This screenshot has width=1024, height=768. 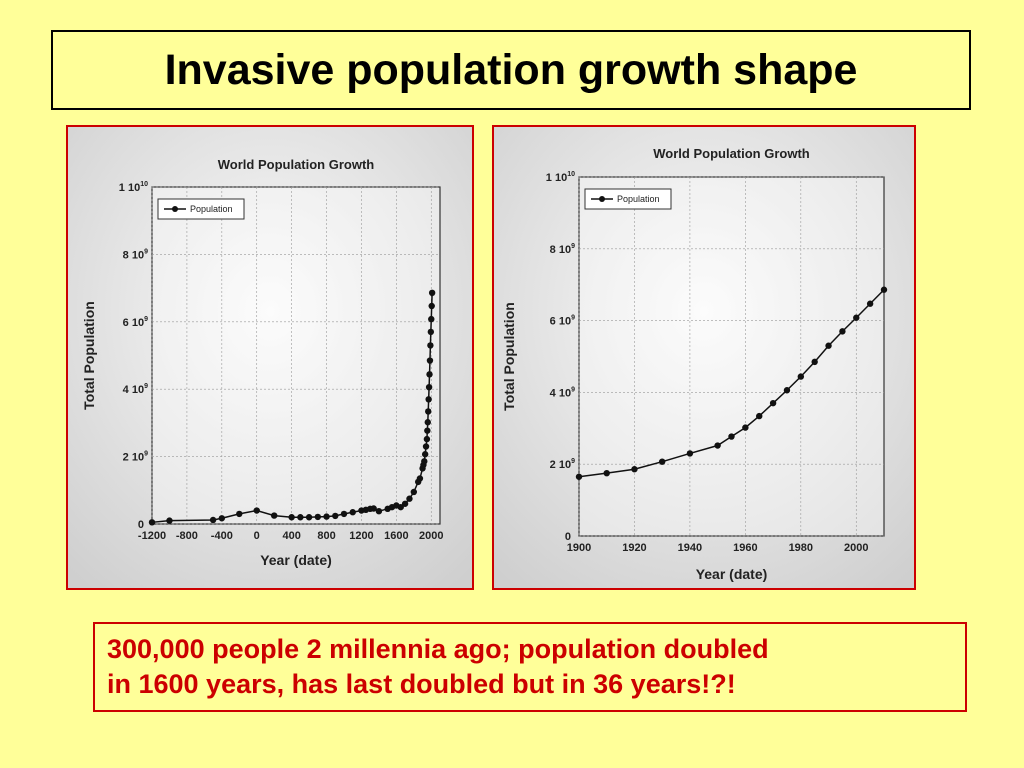 What do you see at coordinates (152, 536) in the screenshot?
I see `x-tick-label: -1200` at bounding box center [152, 536].